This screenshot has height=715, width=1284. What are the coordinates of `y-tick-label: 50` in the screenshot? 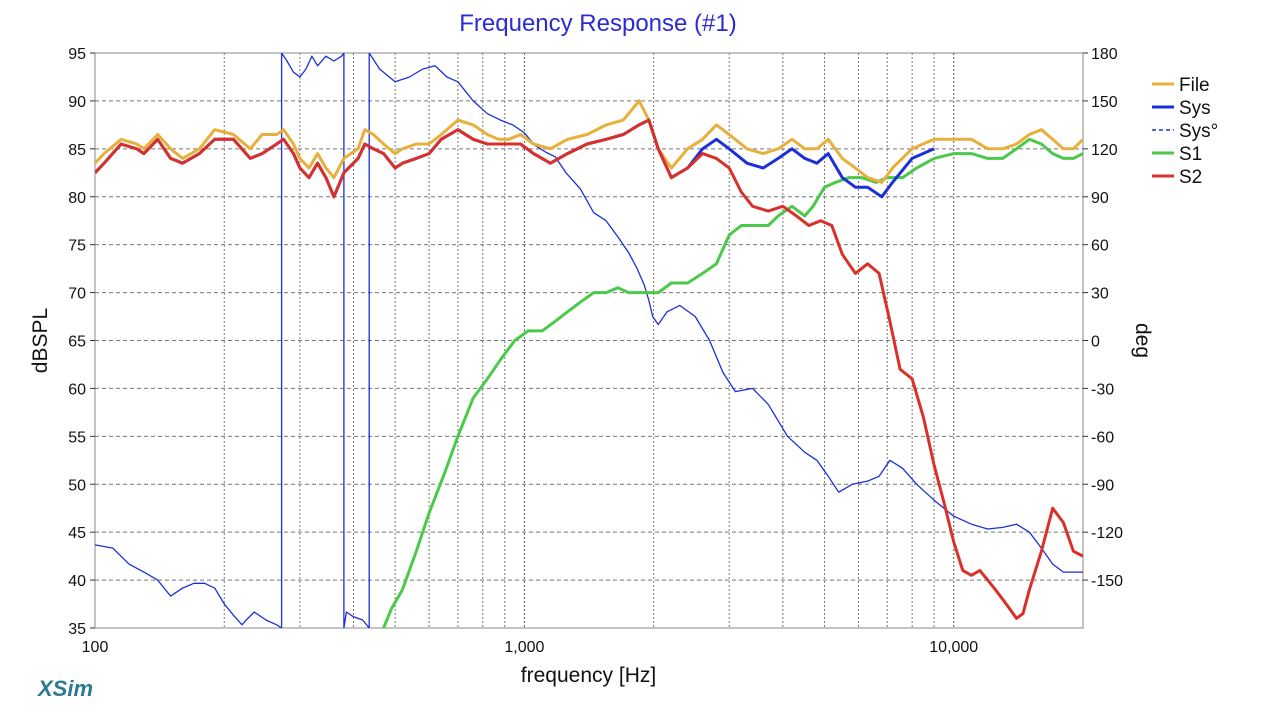 It's located at (77, 485).